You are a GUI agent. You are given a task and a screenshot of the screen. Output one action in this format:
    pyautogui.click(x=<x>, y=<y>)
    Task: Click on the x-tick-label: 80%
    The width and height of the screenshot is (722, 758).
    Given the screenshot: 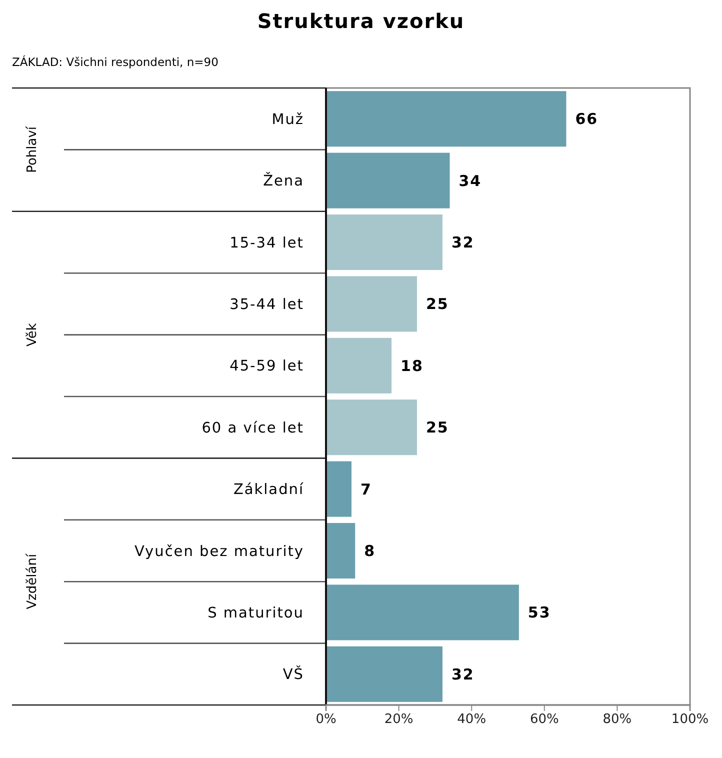 What is the action you would take?
    pyautogui.click(x=617, y=720)
    